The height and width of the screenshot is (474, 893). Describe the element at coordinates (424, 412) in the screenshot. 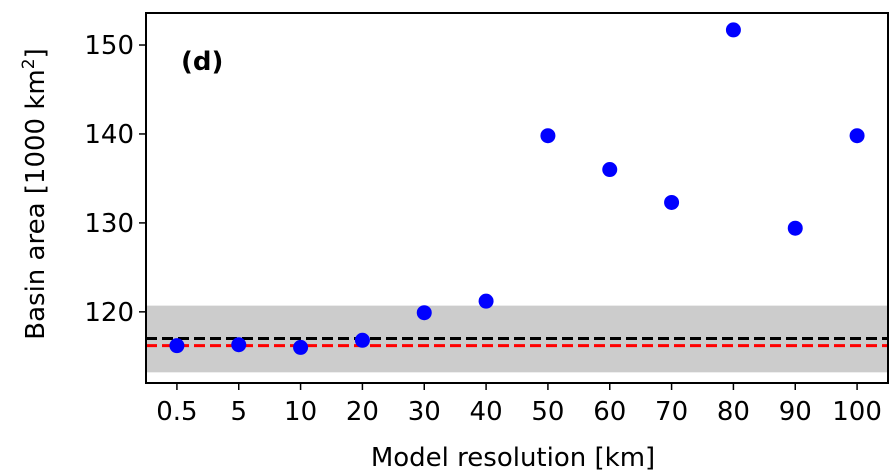

I see `x-tick-label: 30` at that location.